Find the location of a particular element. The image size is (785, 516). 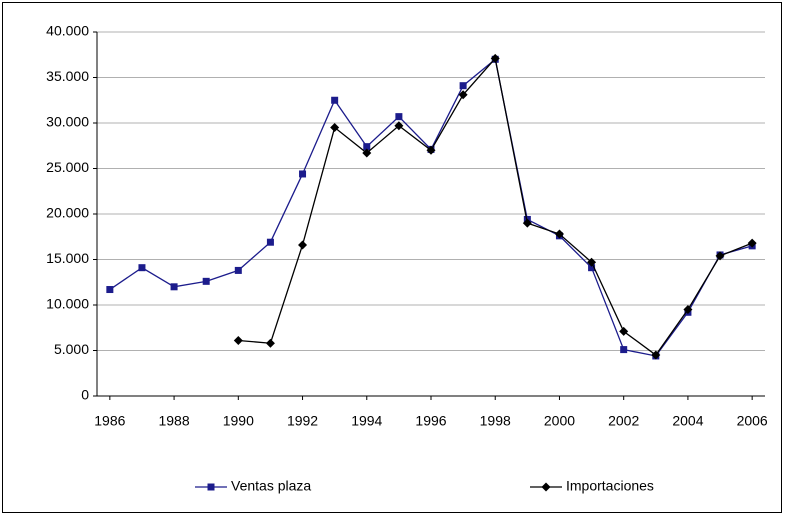

x-tick-label: 1986 is located at coordinates (109, 421).